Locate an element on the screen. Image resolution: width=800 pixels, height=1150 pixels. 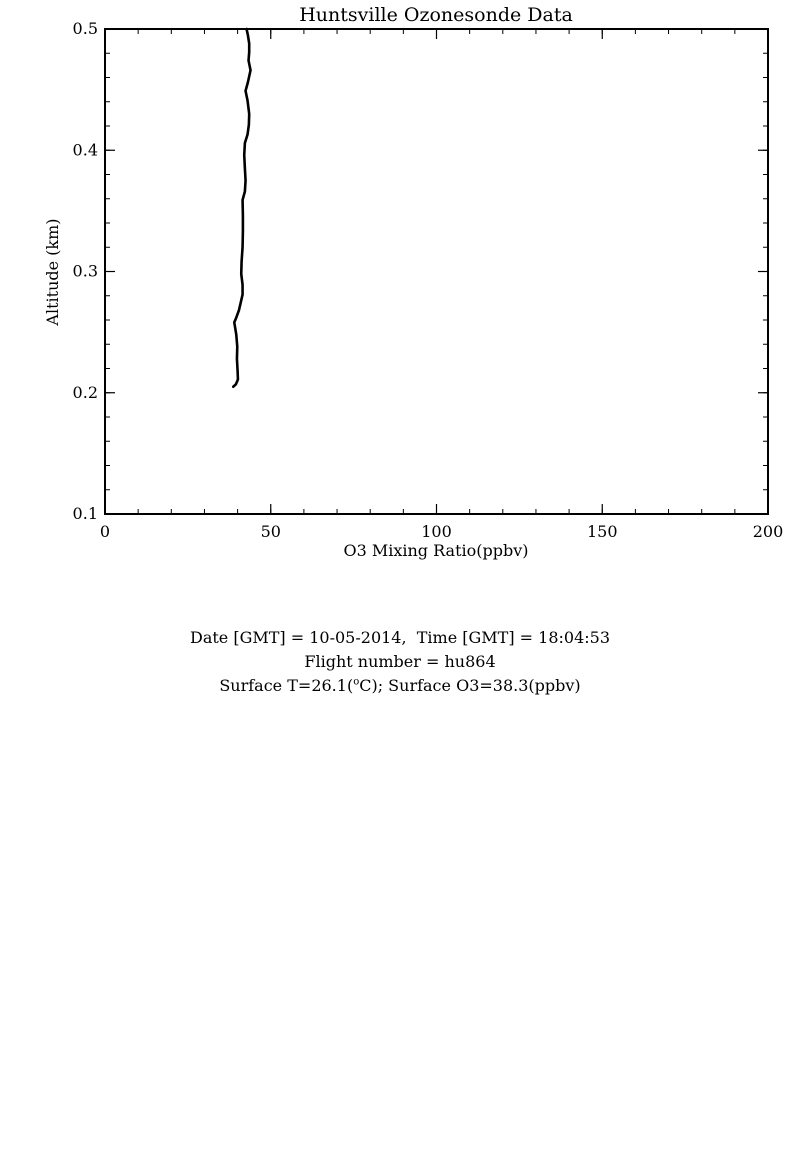
y-tick-label: 0.5 is located at coordinates (85, 28).